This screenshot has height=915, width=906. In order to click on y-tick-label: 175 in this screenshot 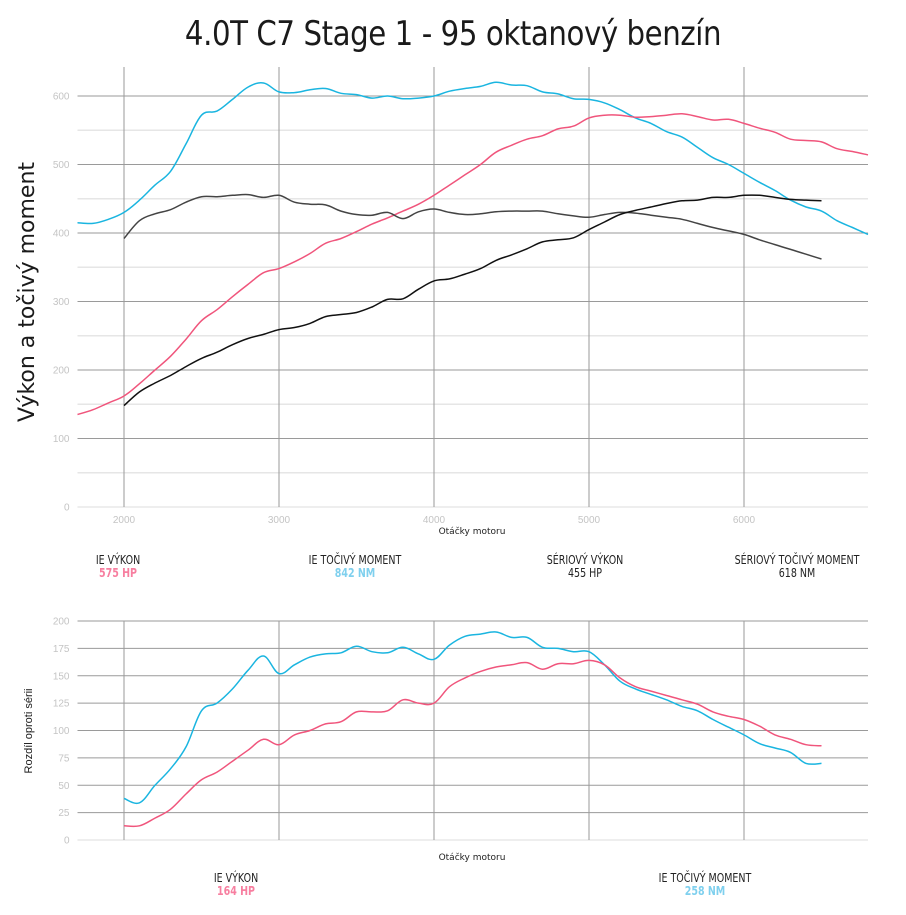, I will do `click(61, 649)`.